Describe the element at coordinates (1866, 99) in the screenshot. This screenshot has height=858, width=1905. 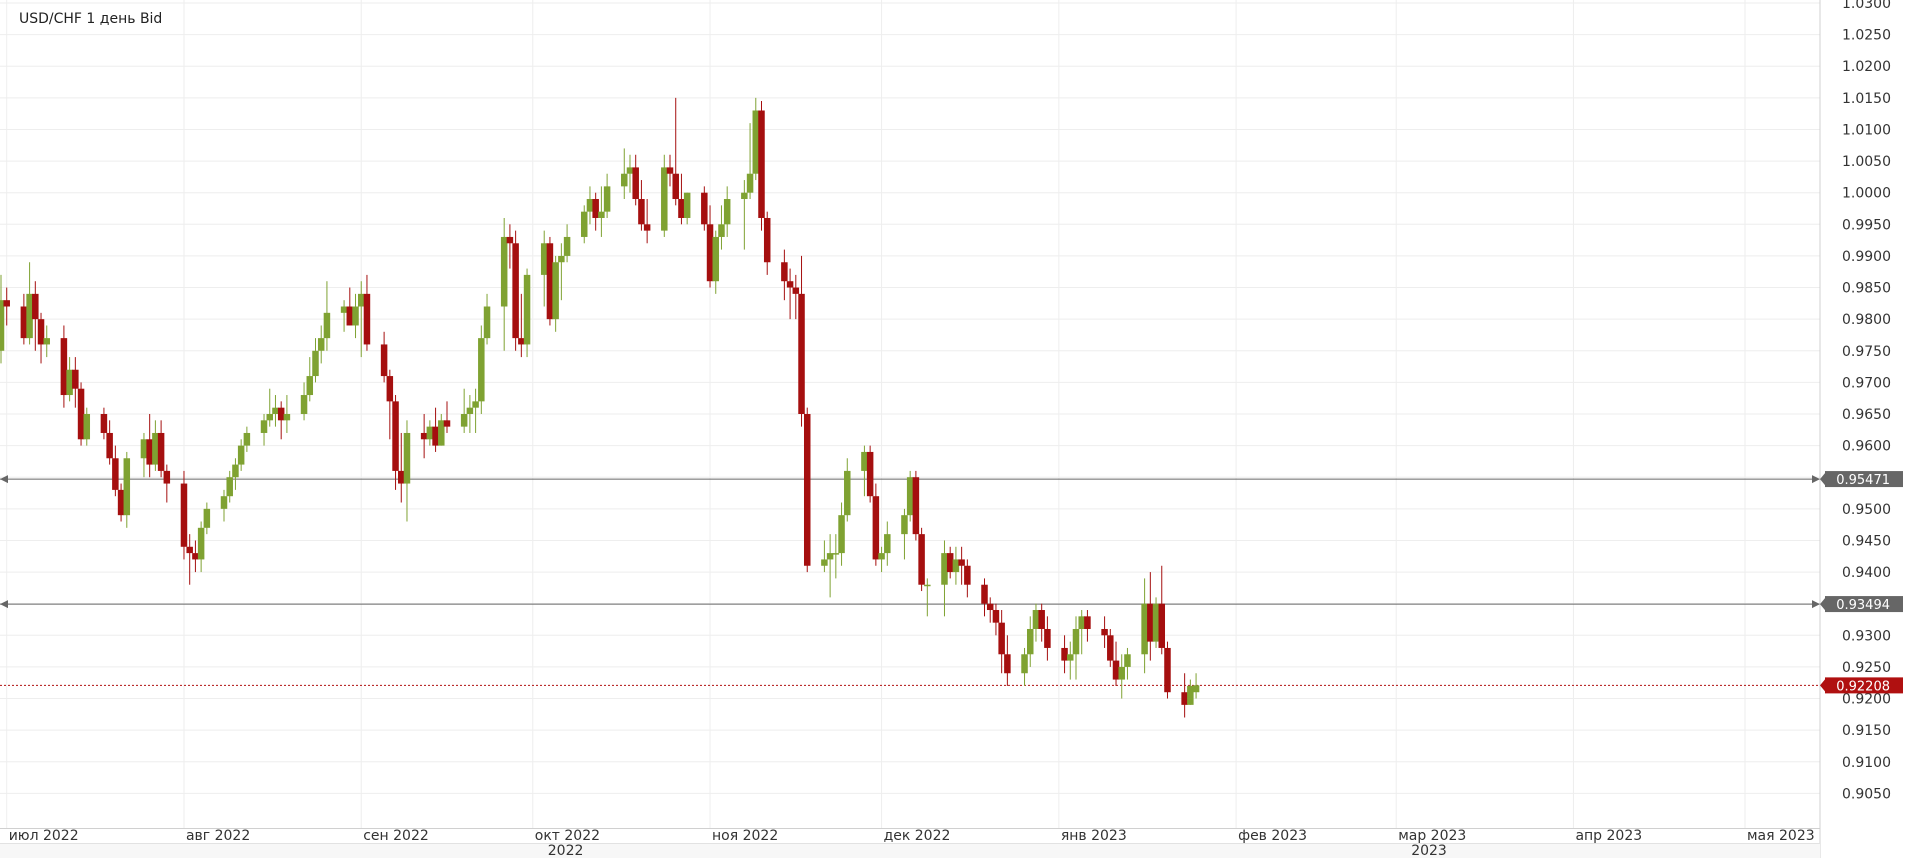
I see `y-tick-label: 1.0150` at that location.